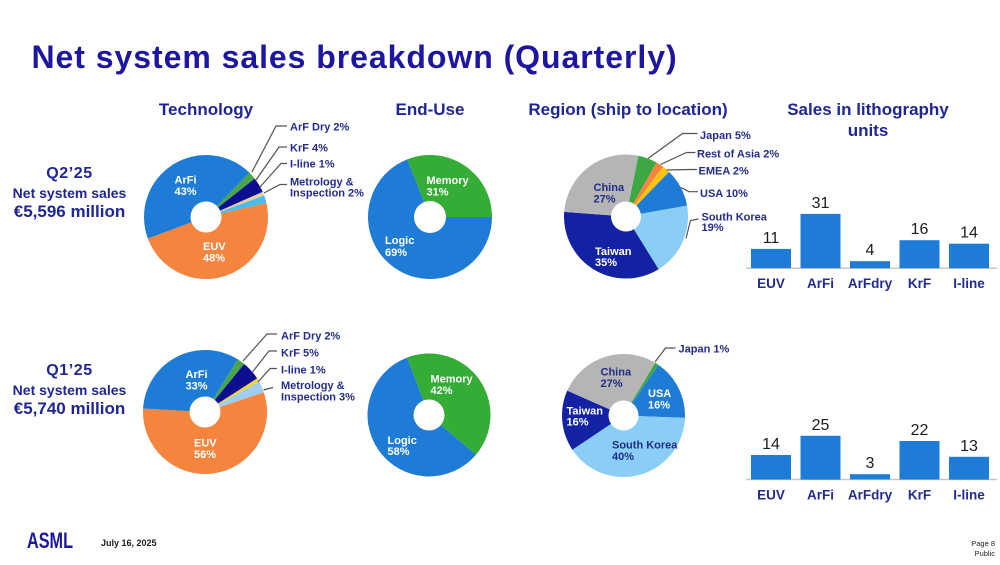 The width and height of the screenshot is (1000, 565). What do you see at coordinates (69, 173) in the screenshot?
I see `svg-text: Q2’25` at bounding box center [69, 173].